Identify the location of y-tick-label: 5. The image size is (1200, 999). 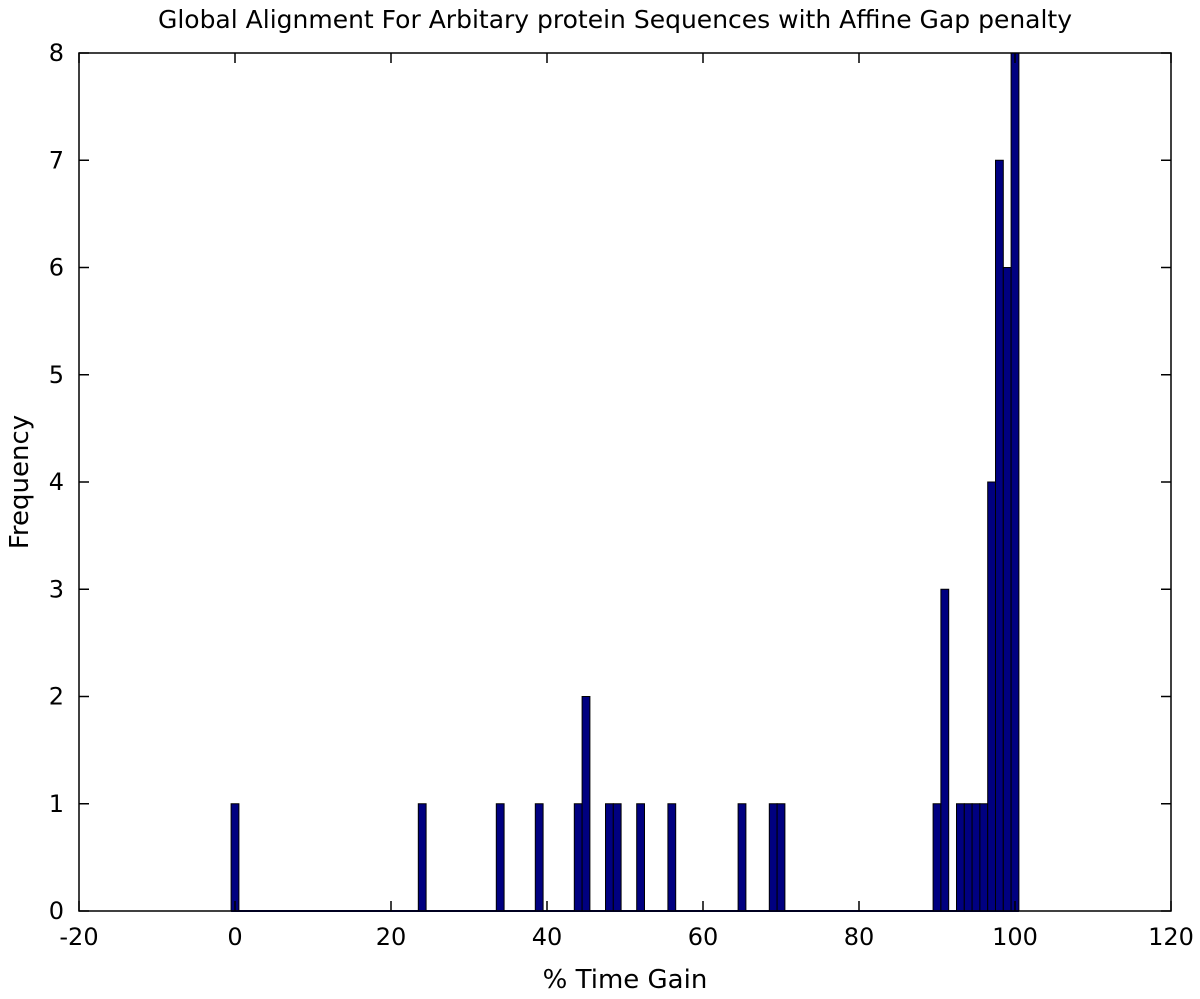
(56, 375).